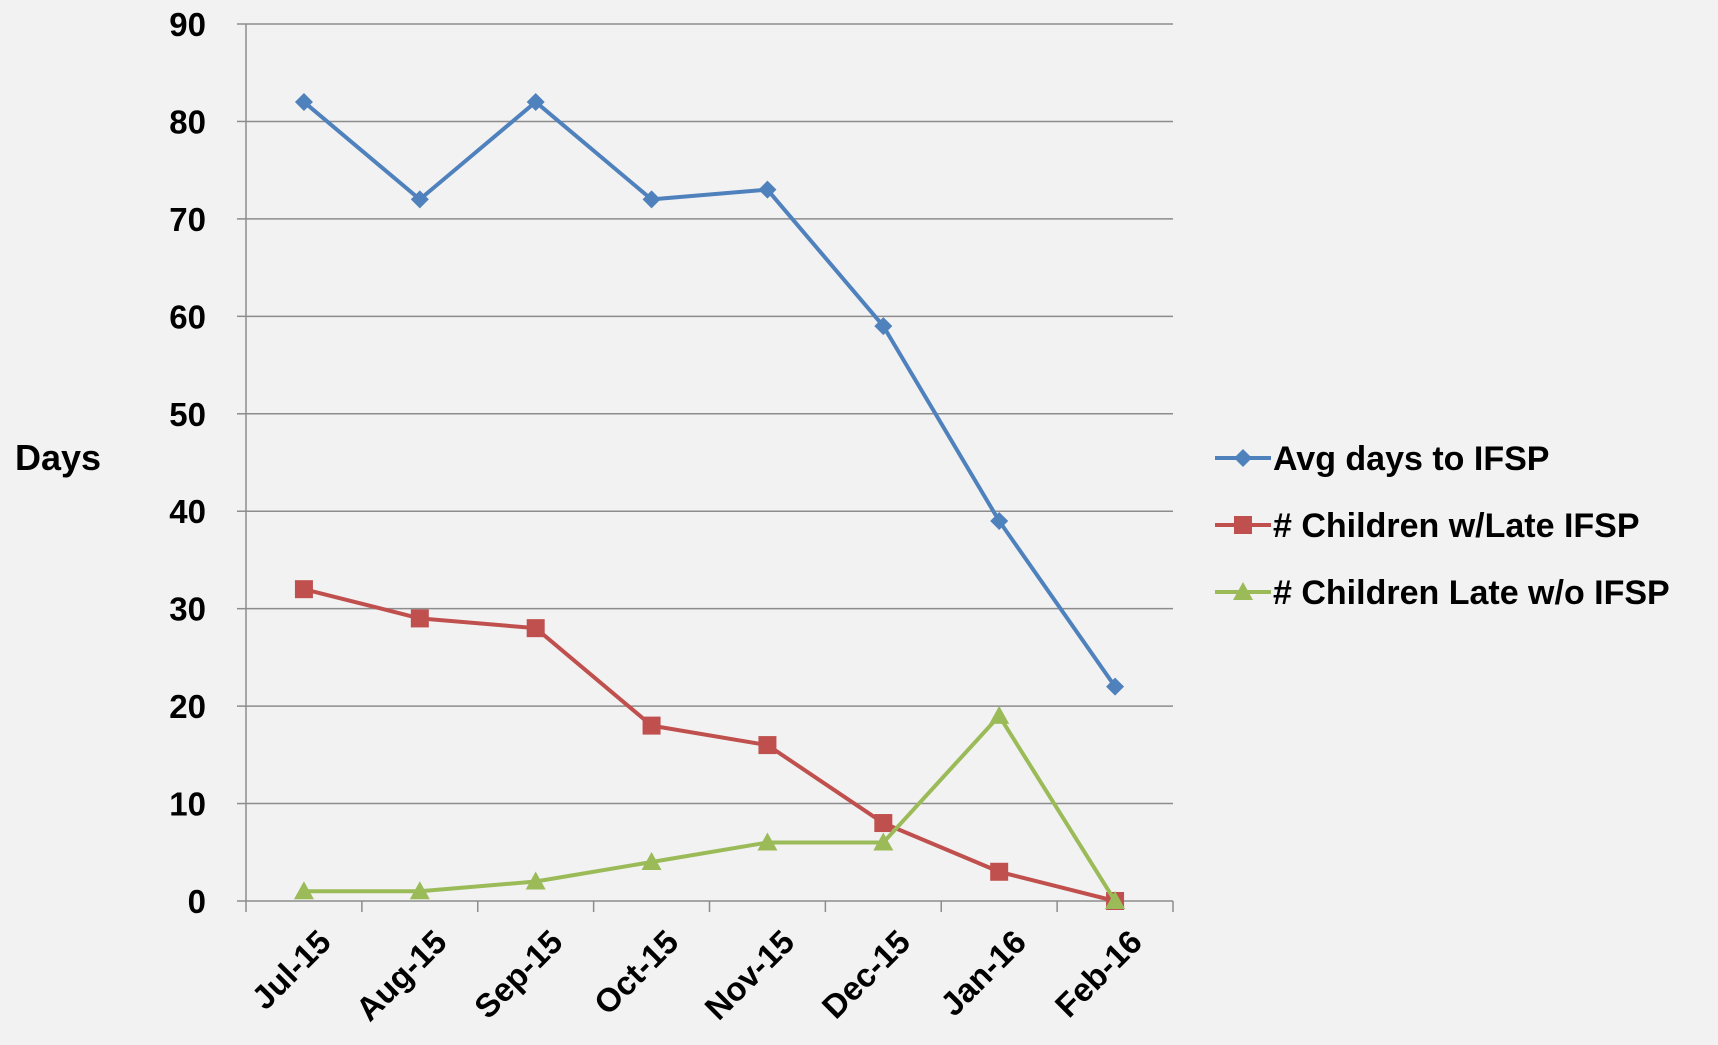 Image resolution: width=1718 pixels, height=1045 pixels. What do you see at coordinates (207, 463) in the screenshot?
I see `y-axis-ticks: 0 10 20 30 40 50 60 70 80 90` at bounding box center [207, 463].